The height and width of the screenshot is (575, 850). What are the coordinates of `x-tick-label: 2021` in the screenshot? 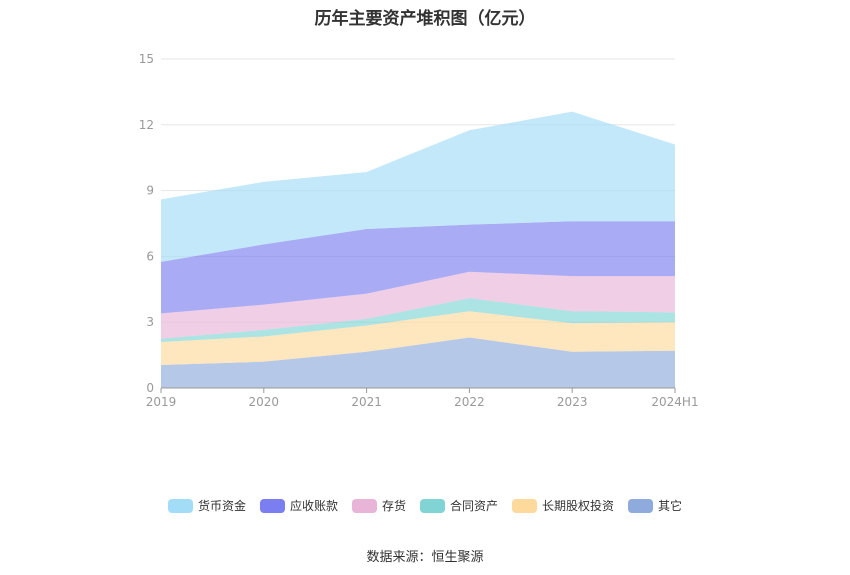 It's located at (366, 402).